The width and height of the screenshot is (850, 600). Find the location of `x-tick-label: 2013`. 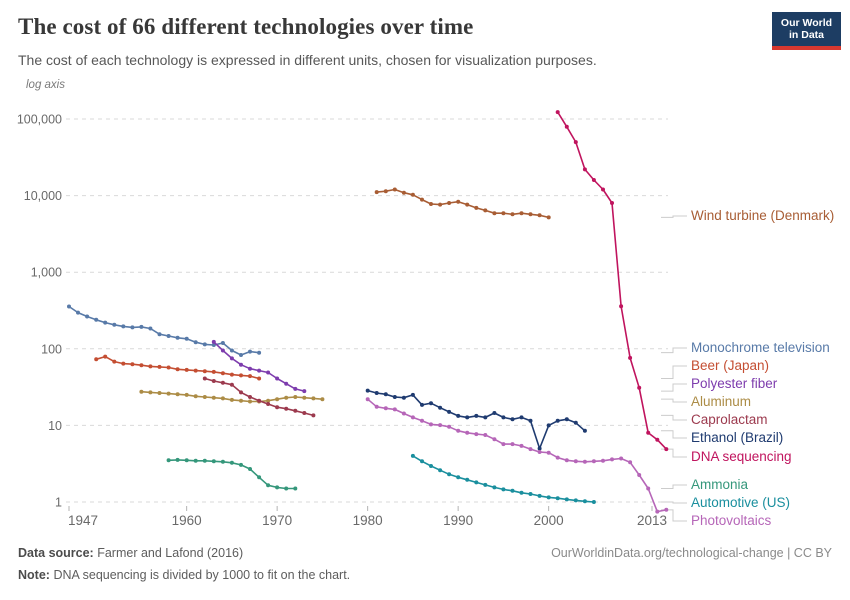

x-tick-label: 2013 is located at coordinates (652, 520).